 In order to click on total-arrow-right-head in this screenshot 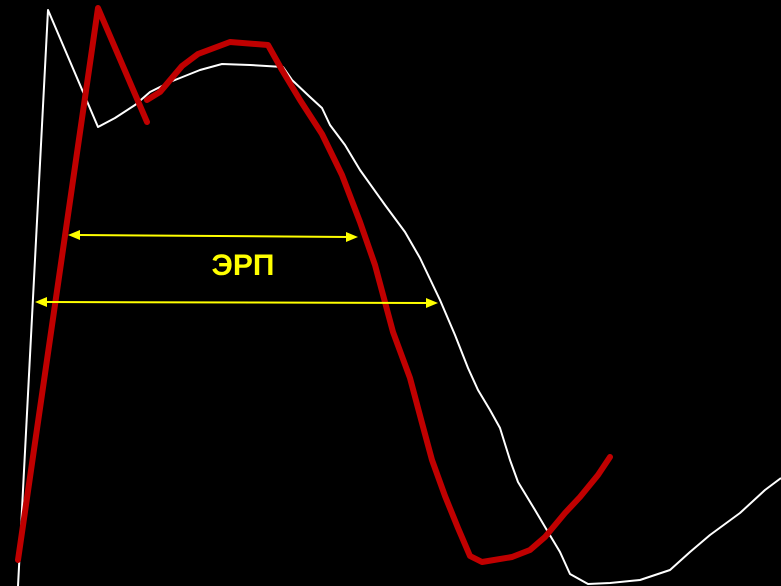, I will do `click(432, 303)`.